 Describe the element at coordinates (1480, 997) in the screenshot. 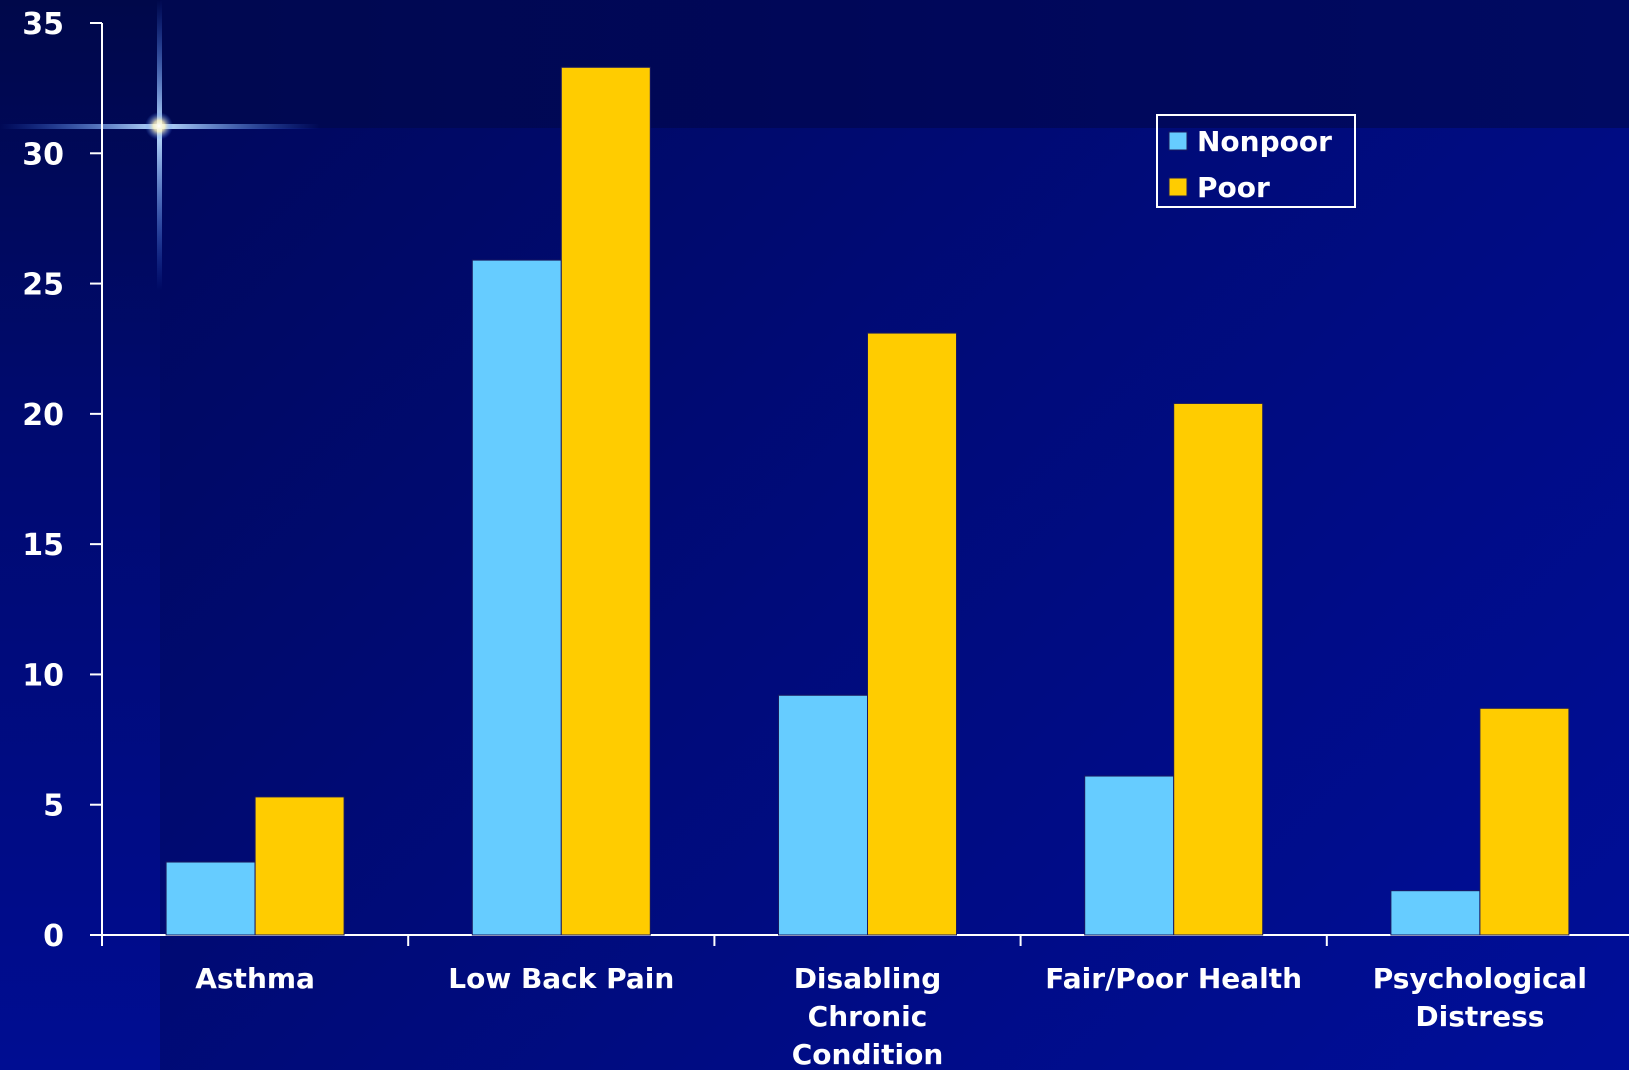

I see `x-tick-label: Psychological Distress` at that location.